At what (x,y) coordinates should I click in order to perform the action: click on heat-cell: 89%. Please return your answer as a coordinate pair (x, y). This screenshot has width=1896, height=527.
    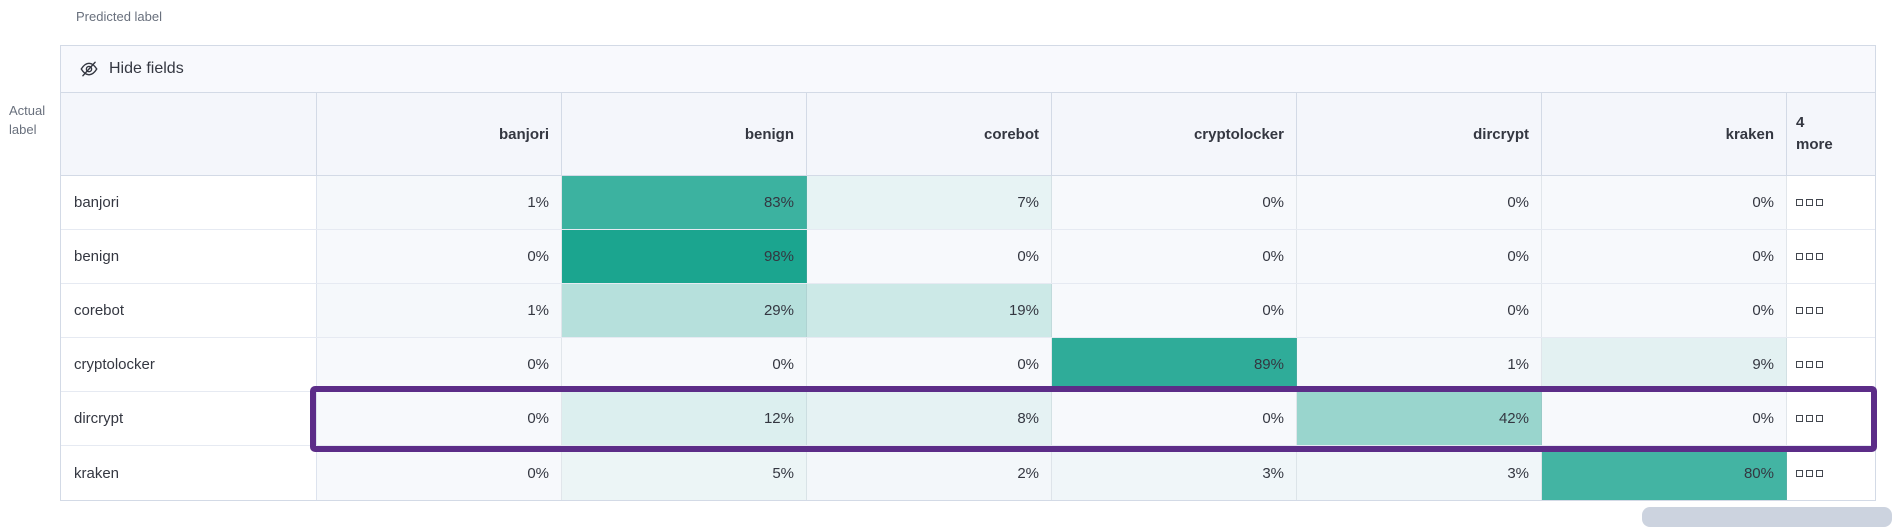
    Looking at the image, I should click on (1174, 364).